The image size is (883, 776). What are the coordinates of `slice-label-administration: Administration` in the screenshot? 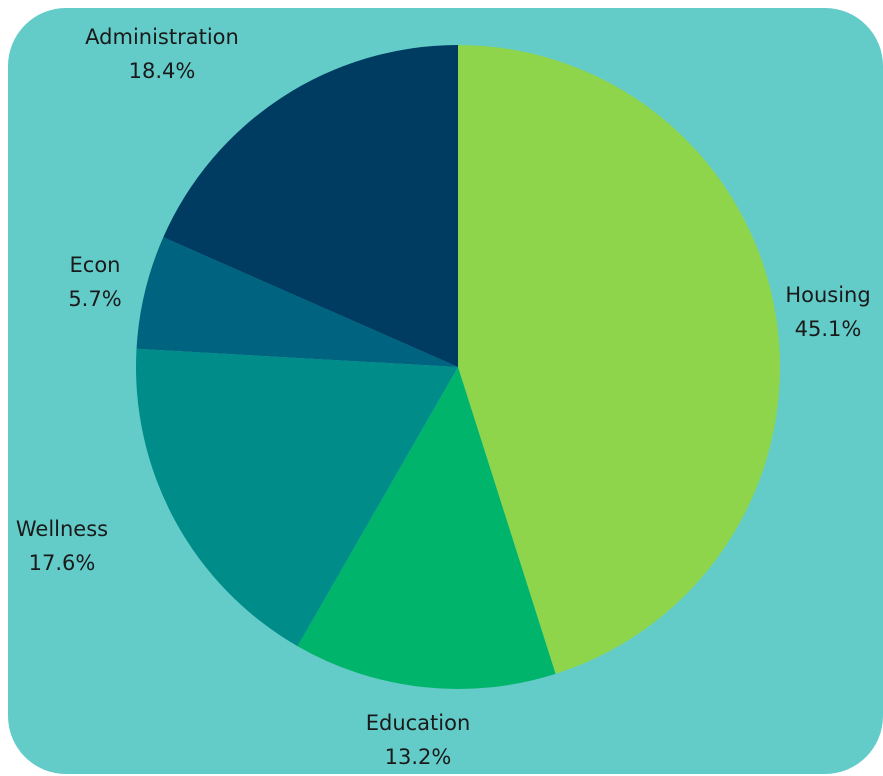 It's located at (162, 37).